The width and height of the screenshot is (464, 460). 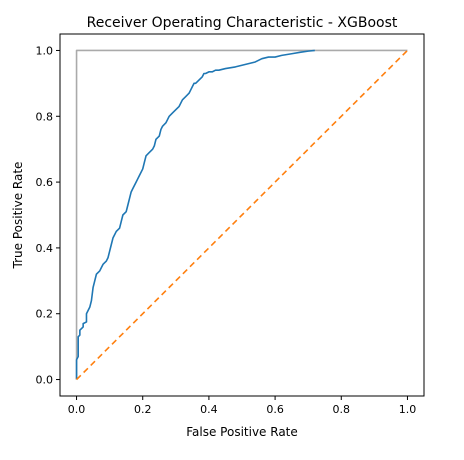 I want to click on x-axis-ticks: 0.0 0.2 0.4 0.6 0.8 1.0, so click(x=242, y=406).